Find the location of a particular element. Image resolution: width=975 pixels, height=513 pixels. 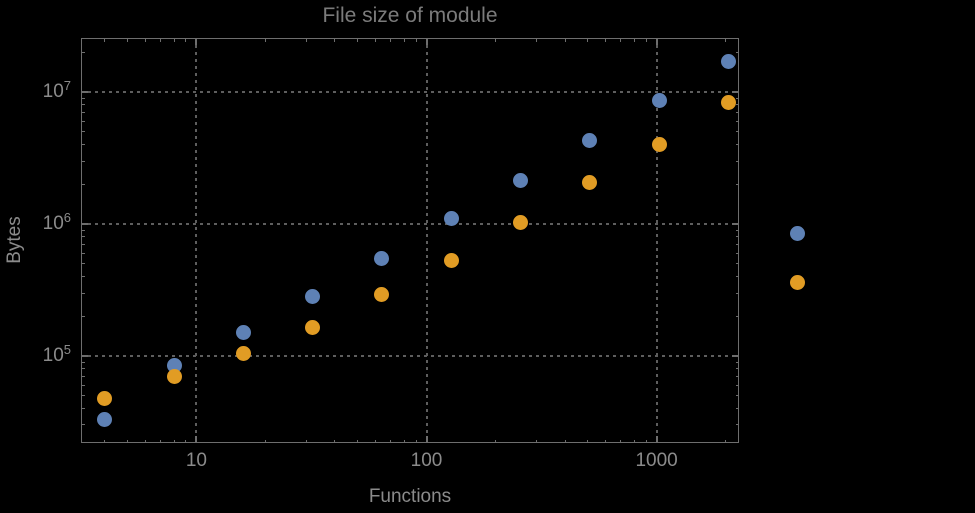

y-tick-label: 10⁵ is located at coordinates (56, 354).